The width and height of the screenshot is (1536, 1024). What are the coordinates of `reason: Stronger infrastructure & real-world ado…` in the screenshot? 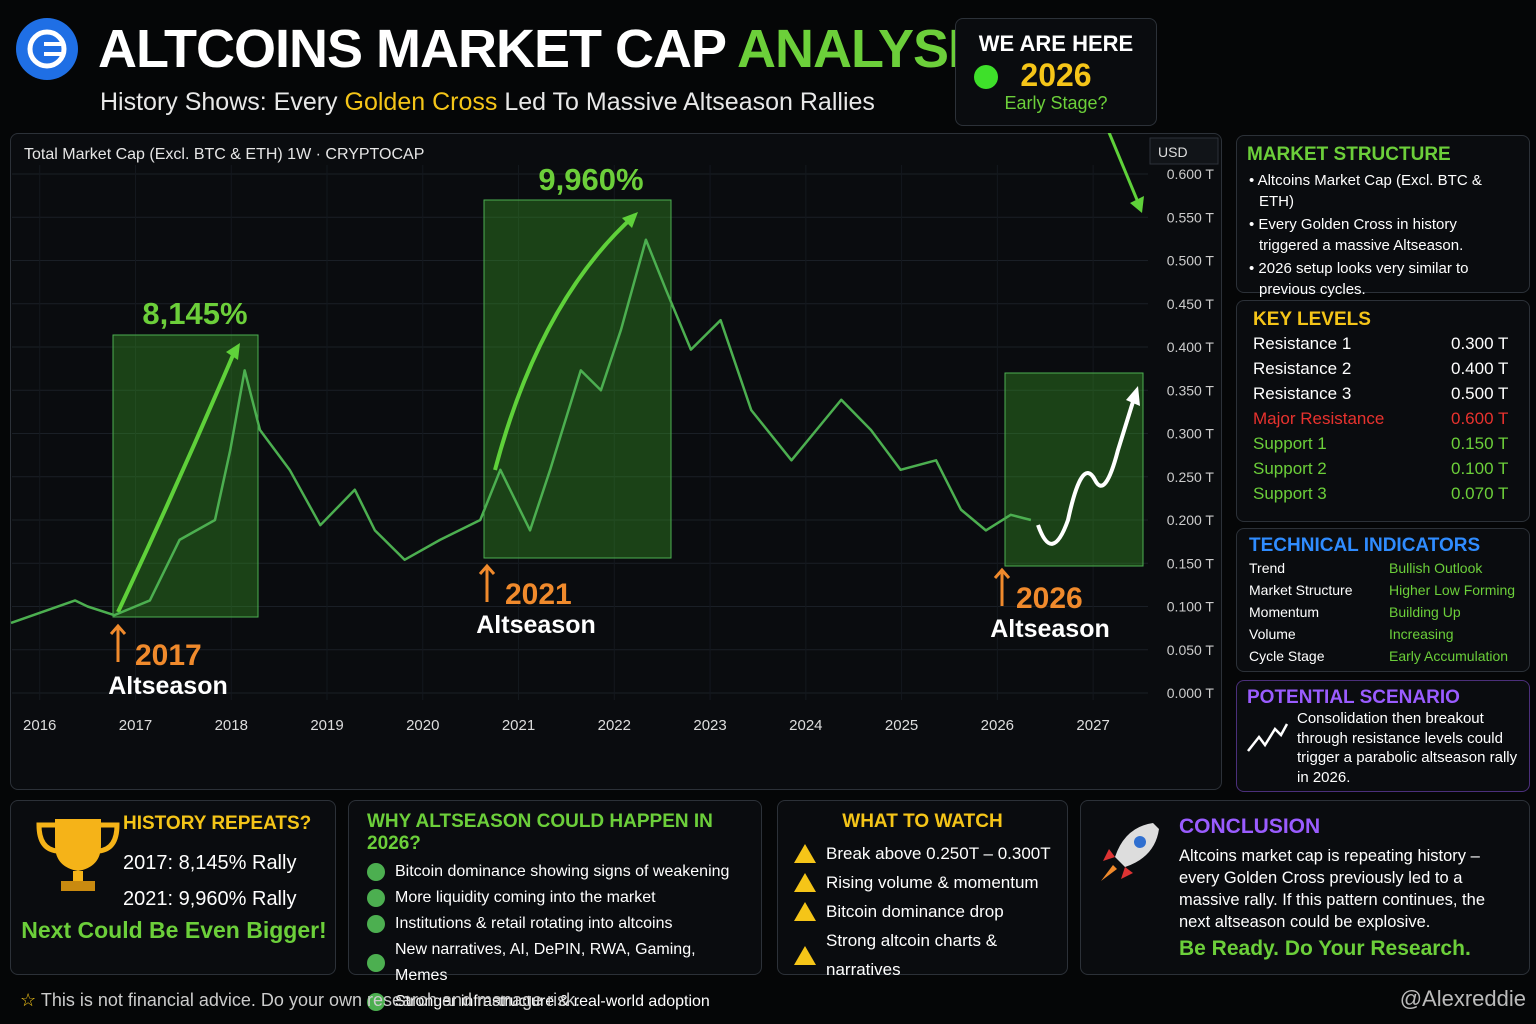 It's located at (555, 1002).